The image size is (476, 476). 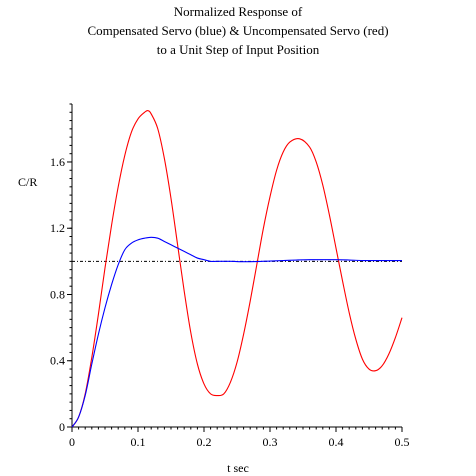 I want to click on chart-title-line-1: Normalized Response of, so click(x=238, y=11).